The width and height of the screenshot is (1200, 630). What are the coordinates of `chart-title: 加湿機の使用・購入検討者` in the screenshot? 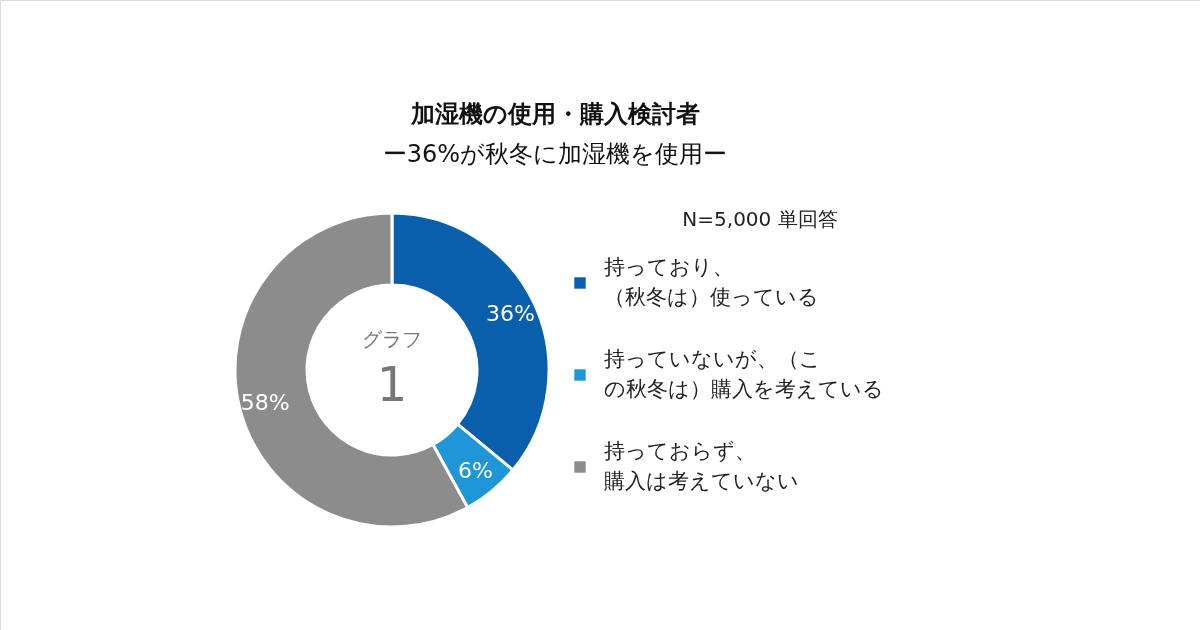 It's located at (554, 114).